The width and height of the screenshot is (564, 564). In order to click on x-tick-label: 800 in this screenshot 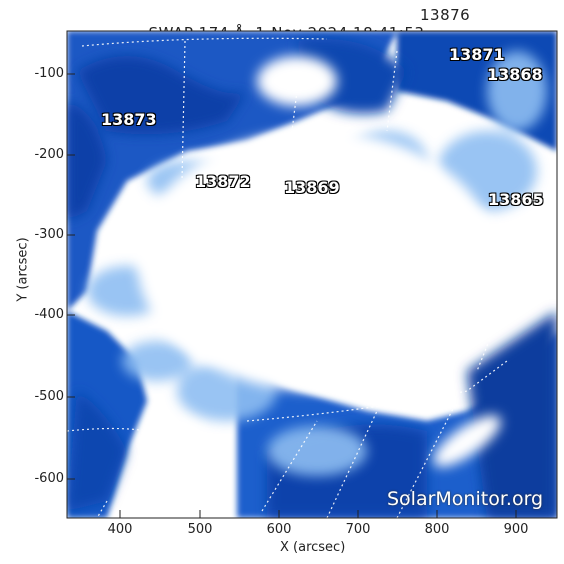, I will do `click(437, 529)`.